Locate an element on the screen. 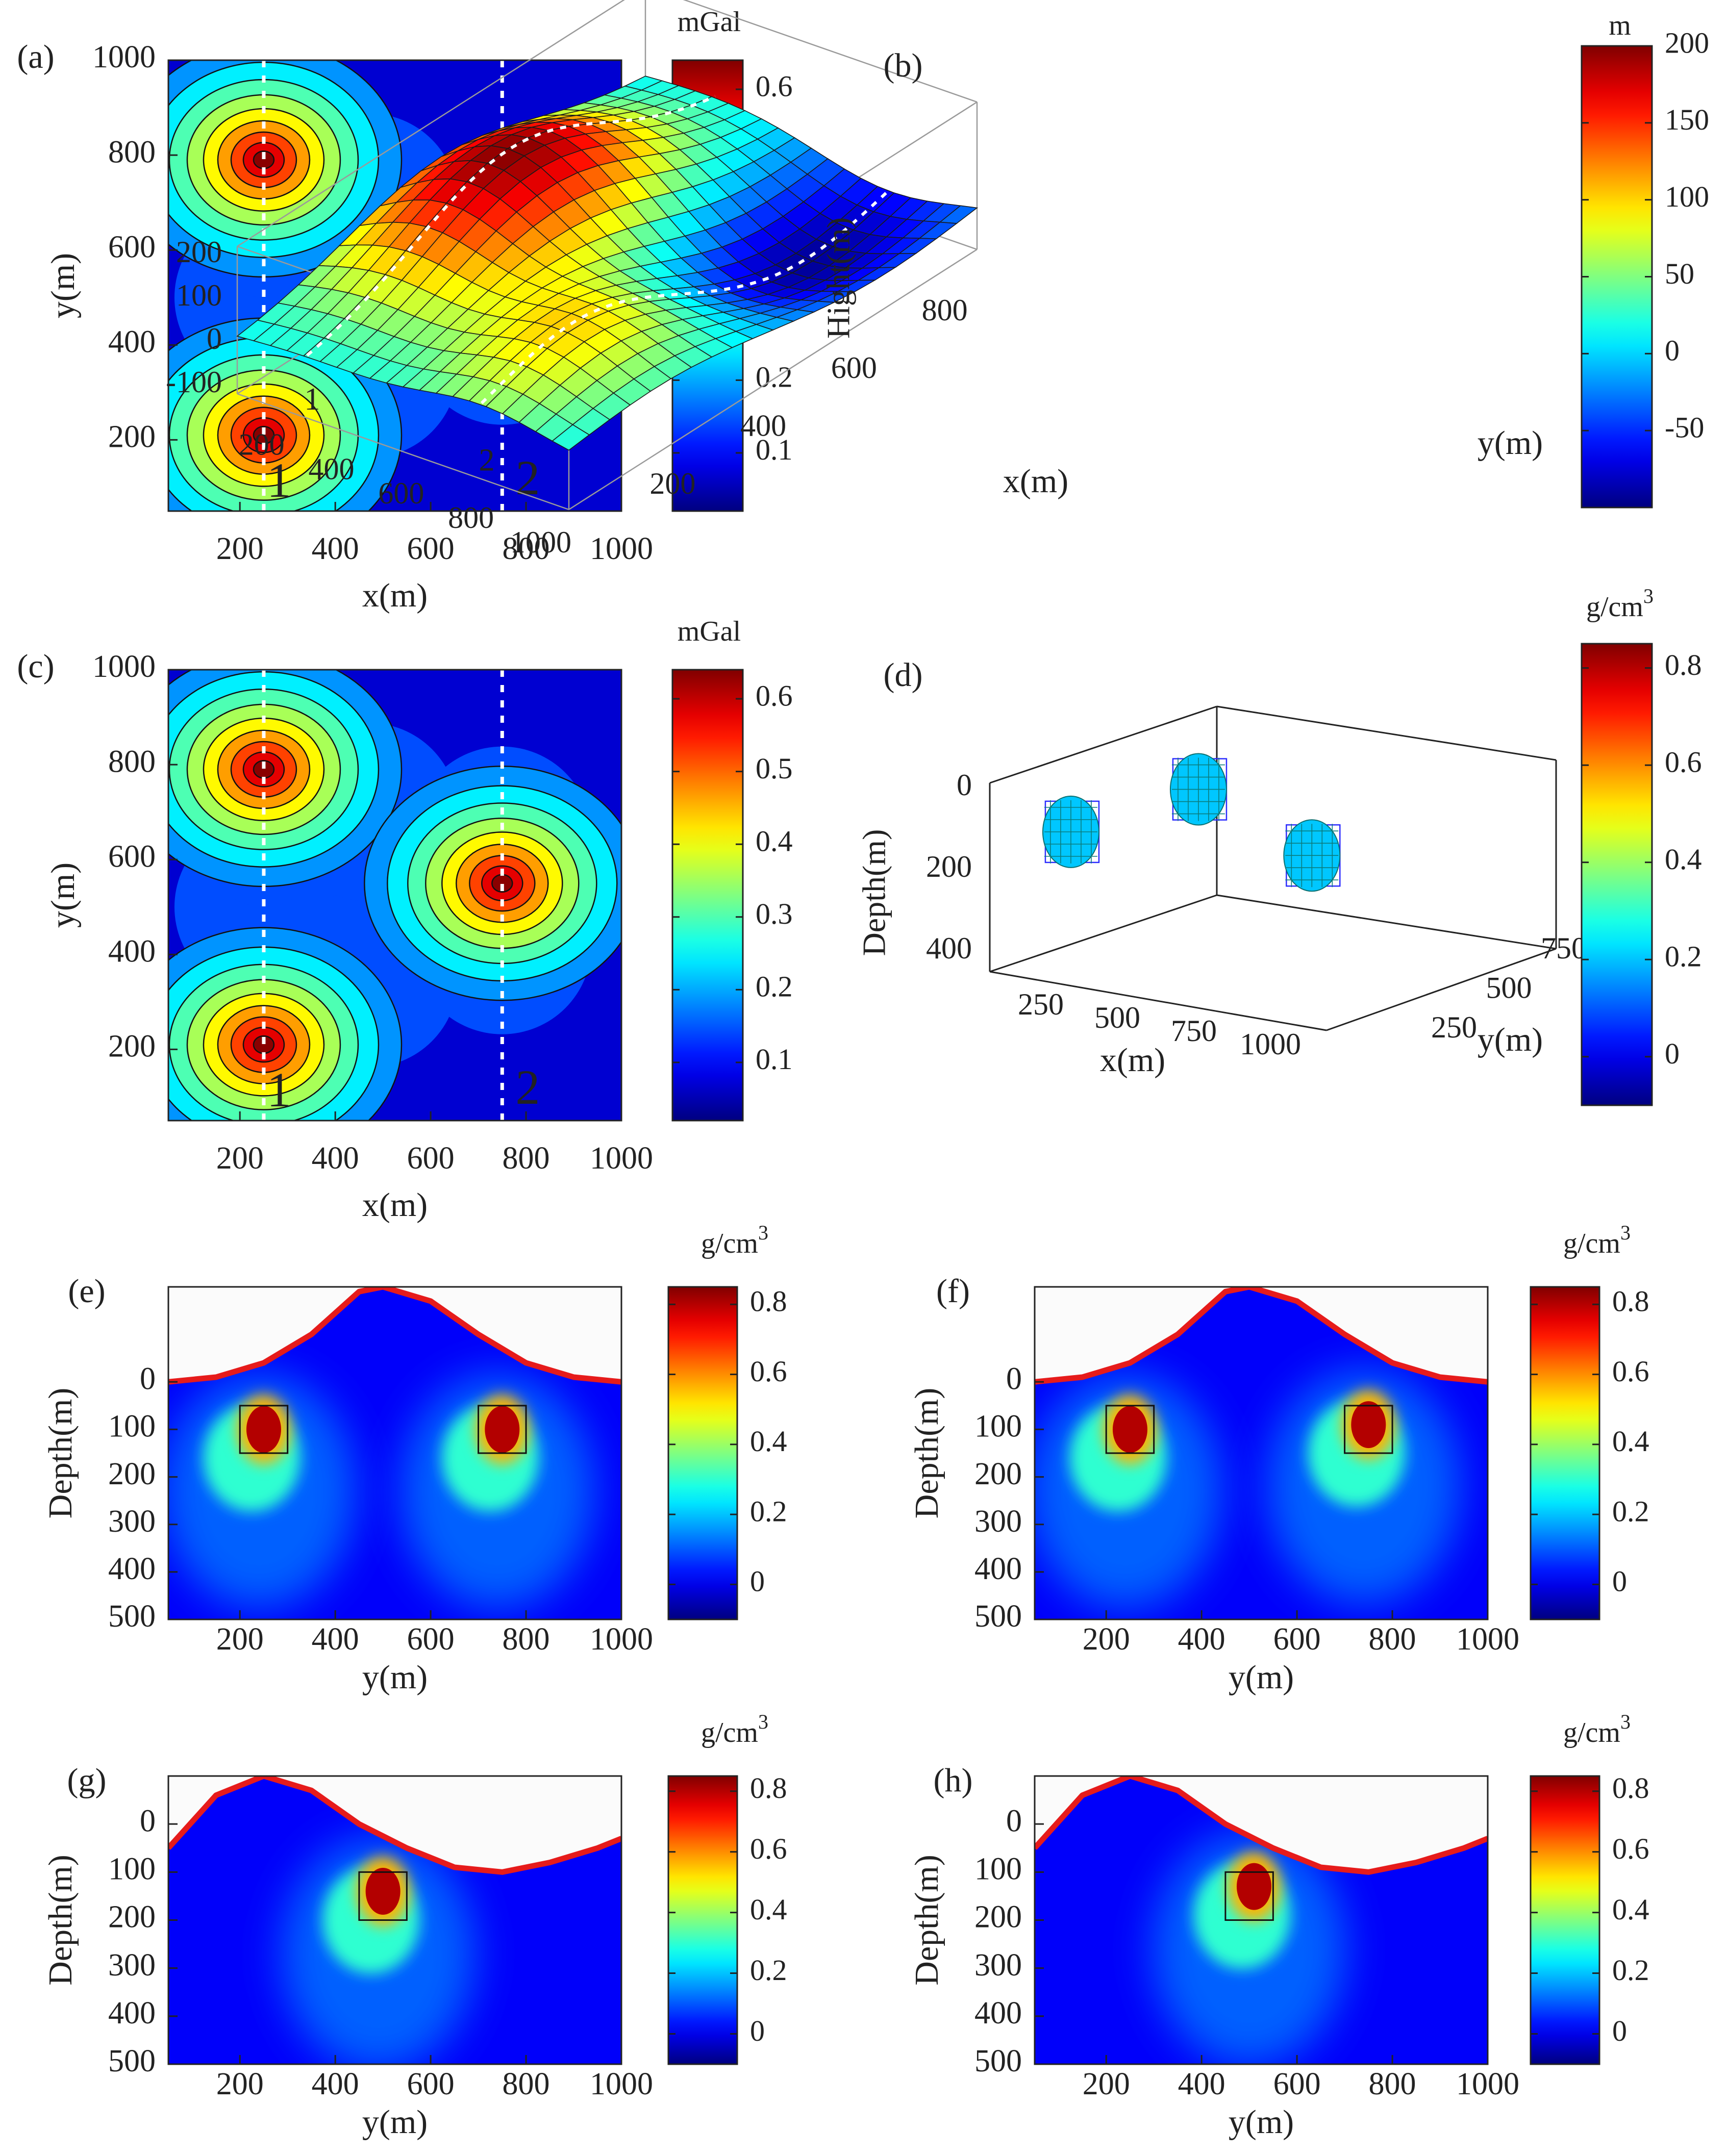 This screenshot has width=1727, height=2156. profile-label-1: 1 is located at coordinates (279, 480).